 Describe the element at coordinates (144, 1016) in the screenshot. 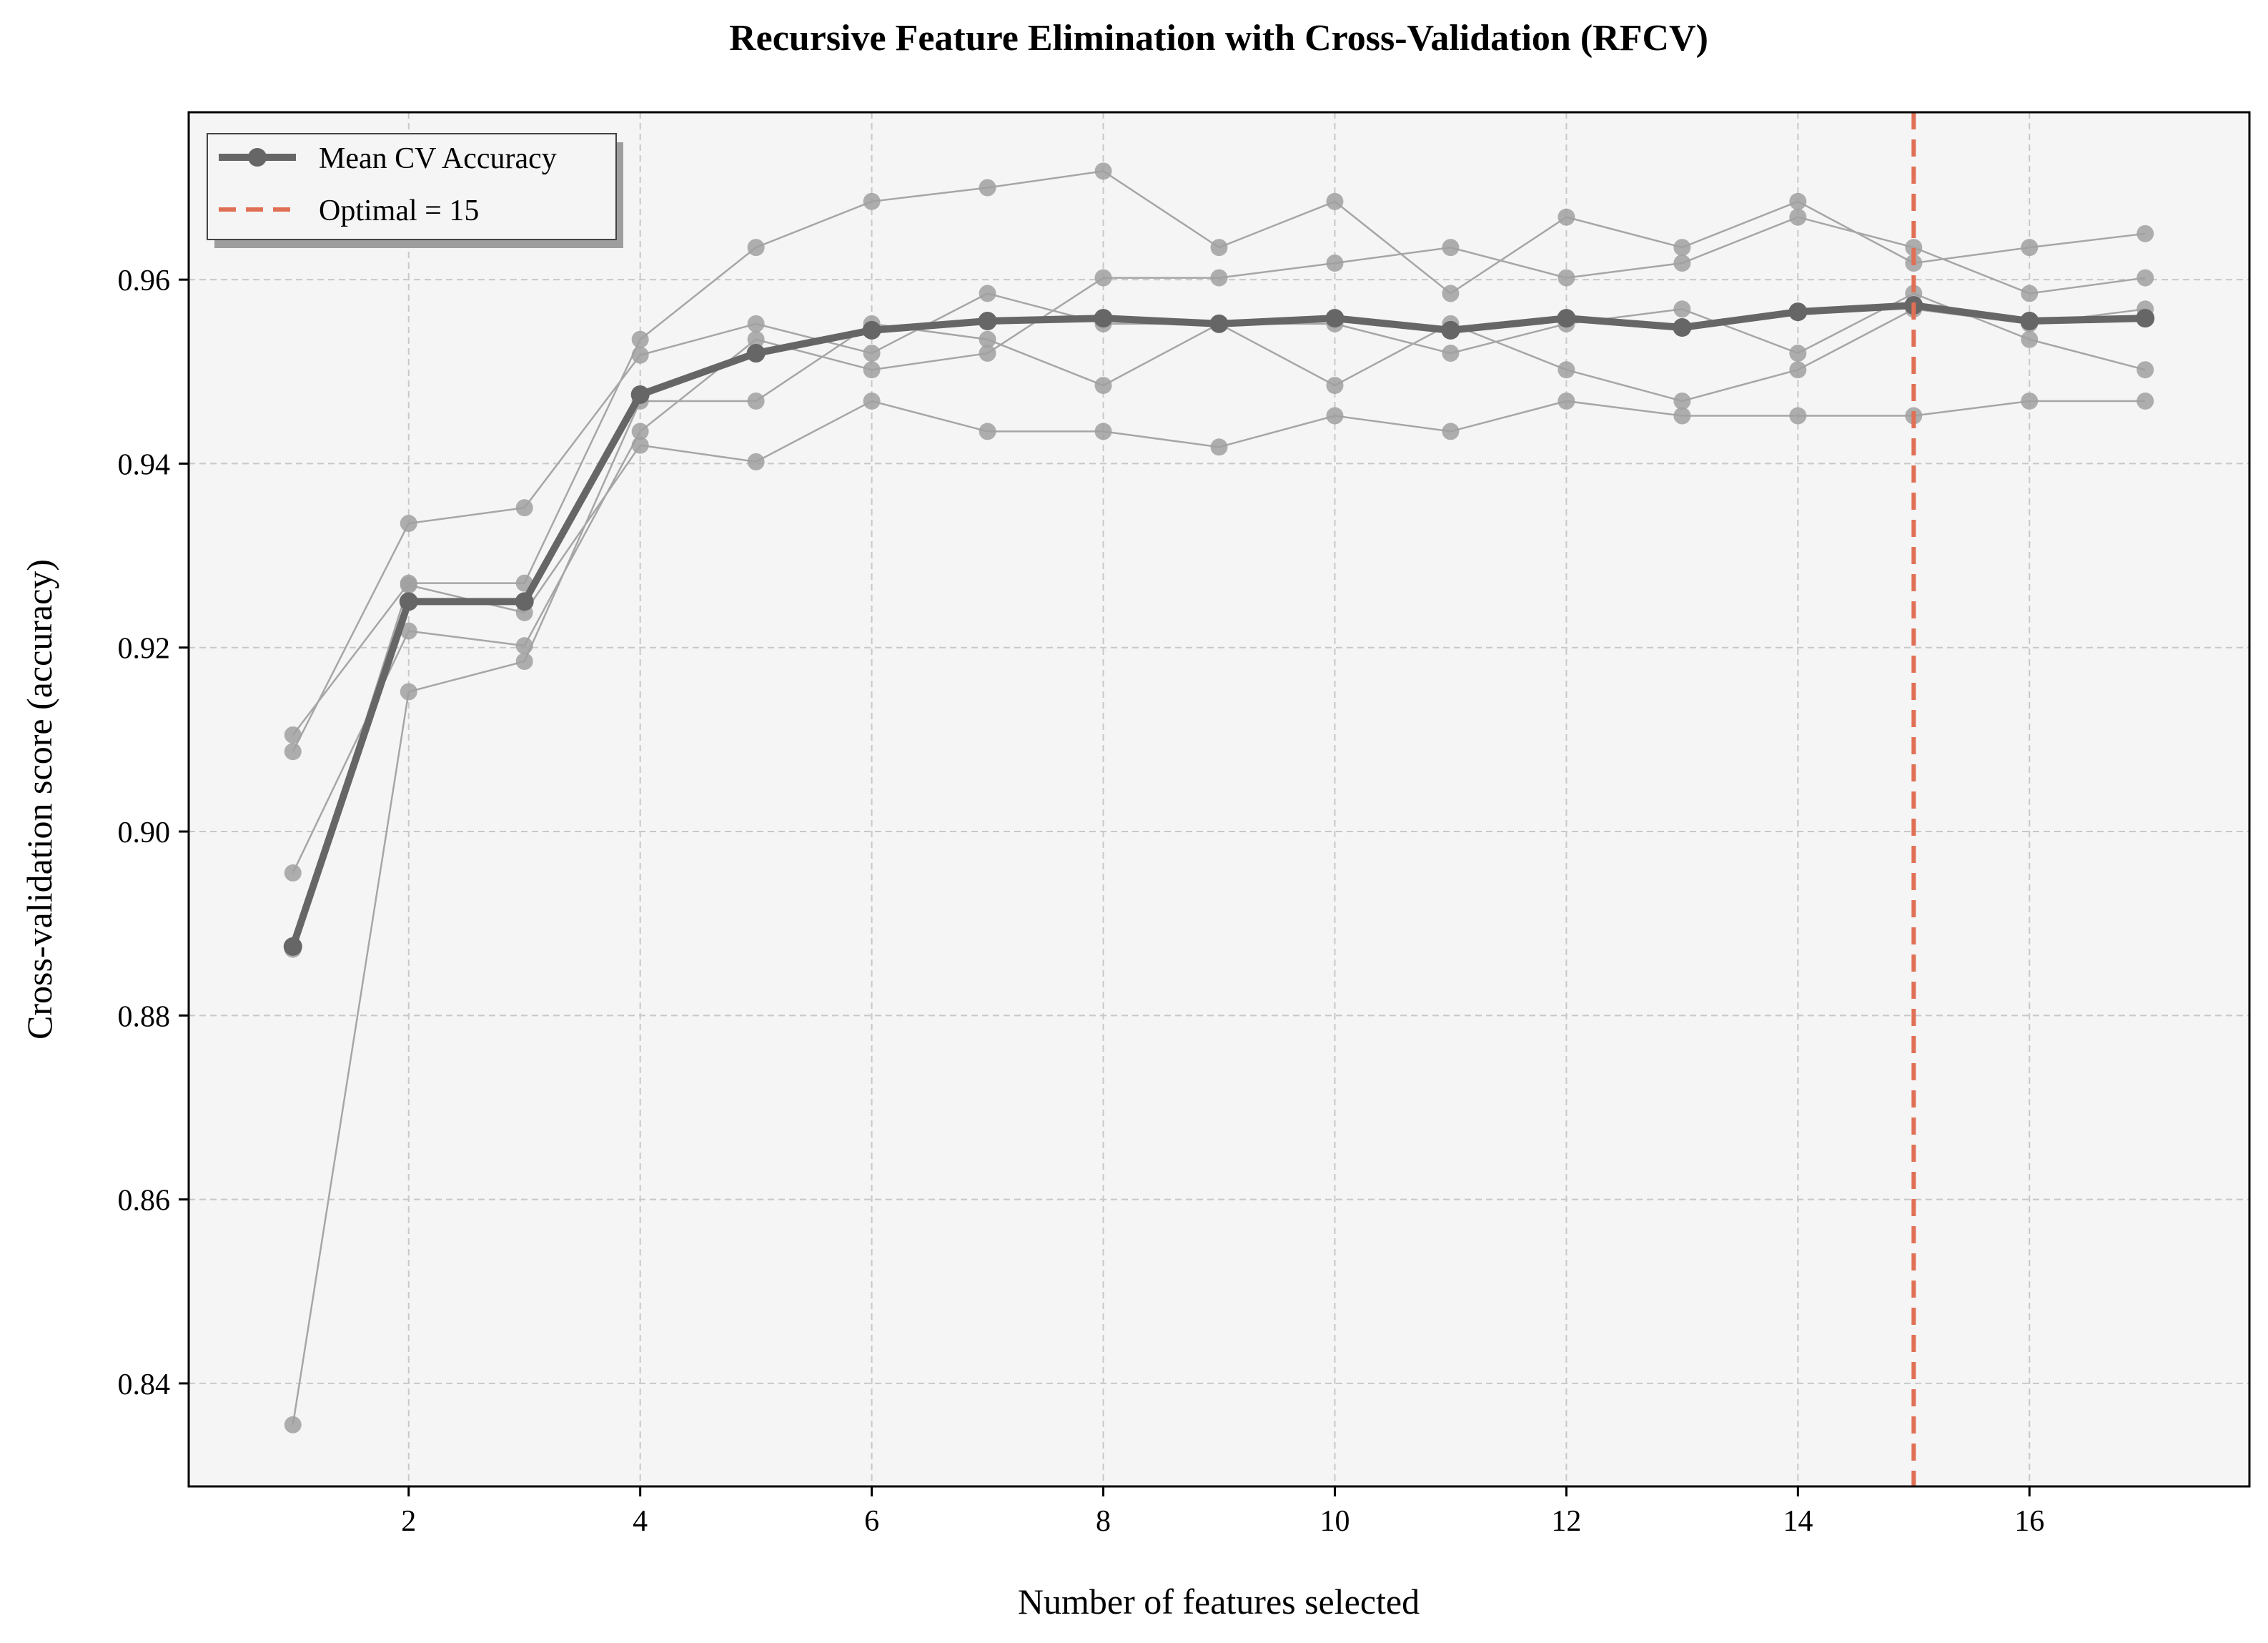

I see `y-tick-label: 0.88` at that location.